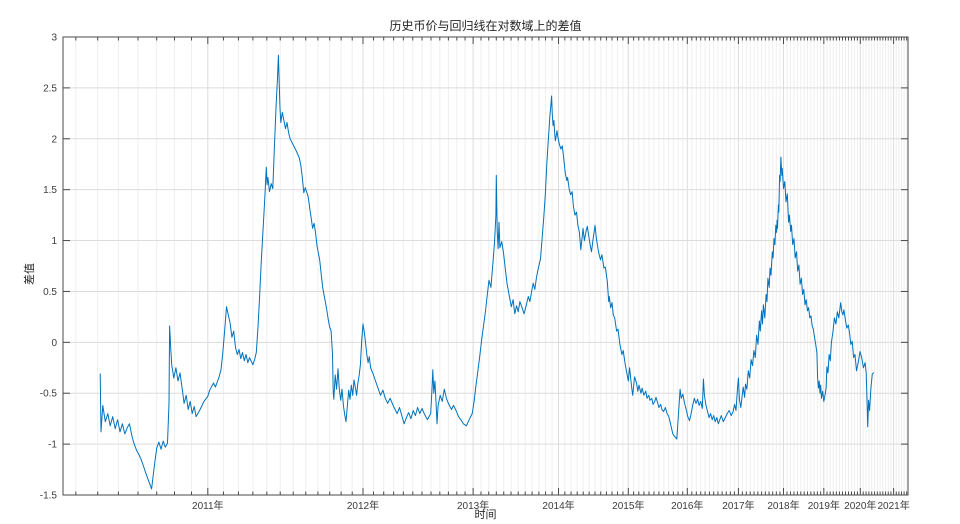  What do you see at coordinates (824, 505) in the screenshot?
I see `x-tick-label: 2019年` at bounding box center [824, 505].